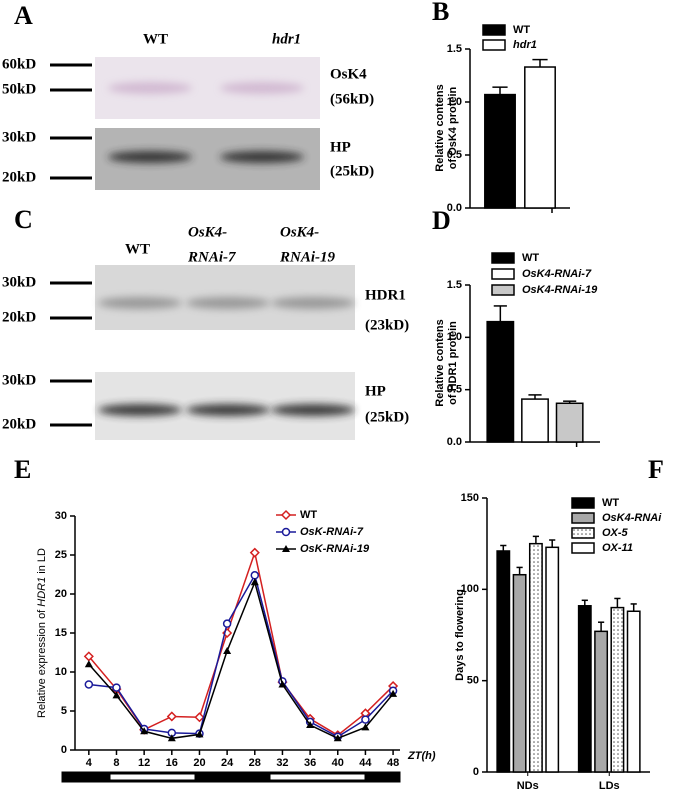  I want to click on lane-label: RNAi-19, so click(307, 257).